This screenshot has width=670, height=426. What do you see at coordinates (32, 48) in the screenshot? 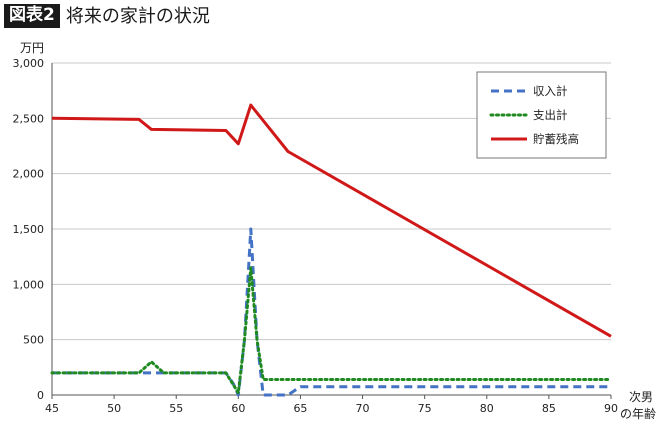
I see `y-axis-unit-label: 万円` at bounding box center [32, 48].